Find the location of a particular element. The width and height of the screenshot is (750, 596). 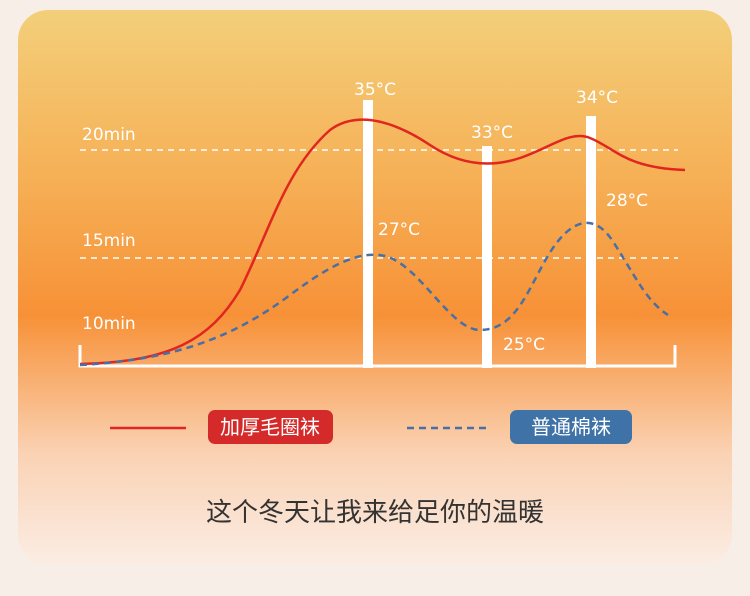

peak-label: 33°C is located at coordinates (492, 133).